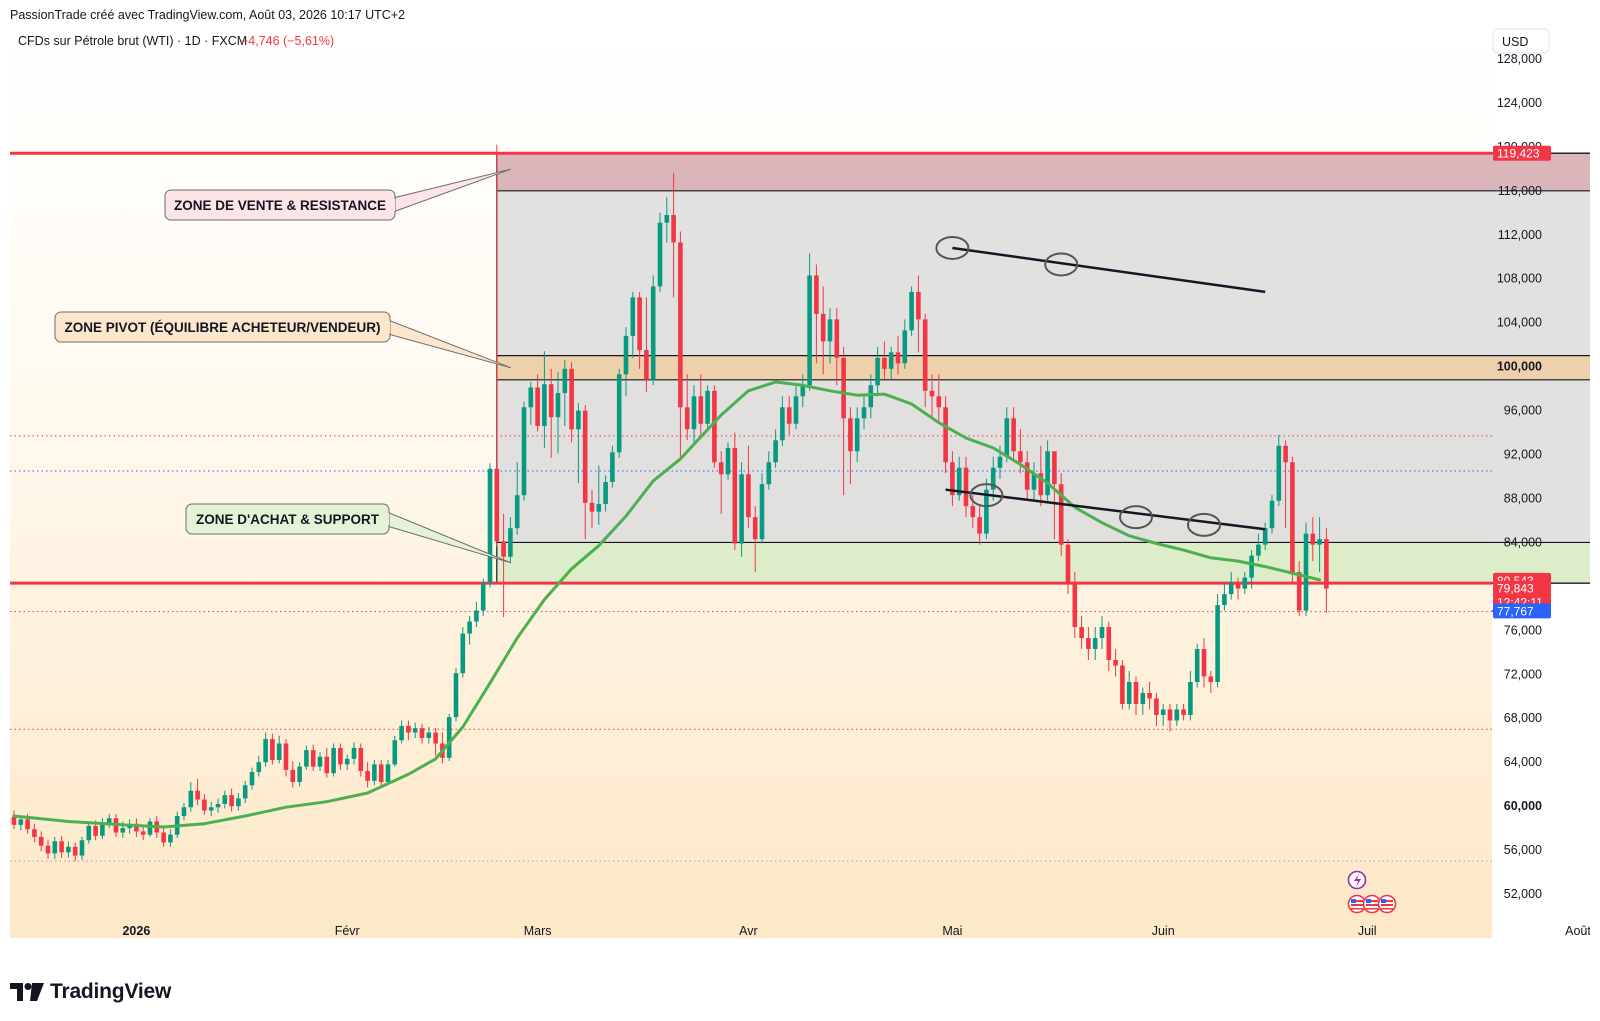 The width and height of the screenshot is (1600, 1021). What do you see at coordinates (1372, 892) in the screenshot?
I see `event-icons` at bounding box center [1372, 892].